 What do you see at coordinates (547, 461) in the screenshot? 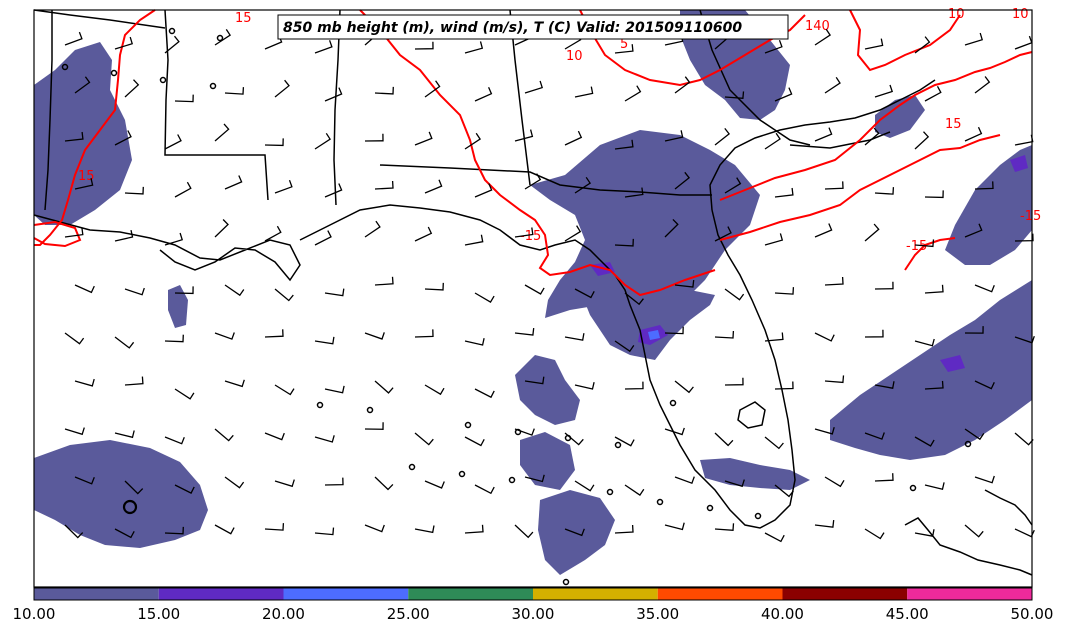
I see `shade-region-gulf-south` at bounding box center [547, 461].